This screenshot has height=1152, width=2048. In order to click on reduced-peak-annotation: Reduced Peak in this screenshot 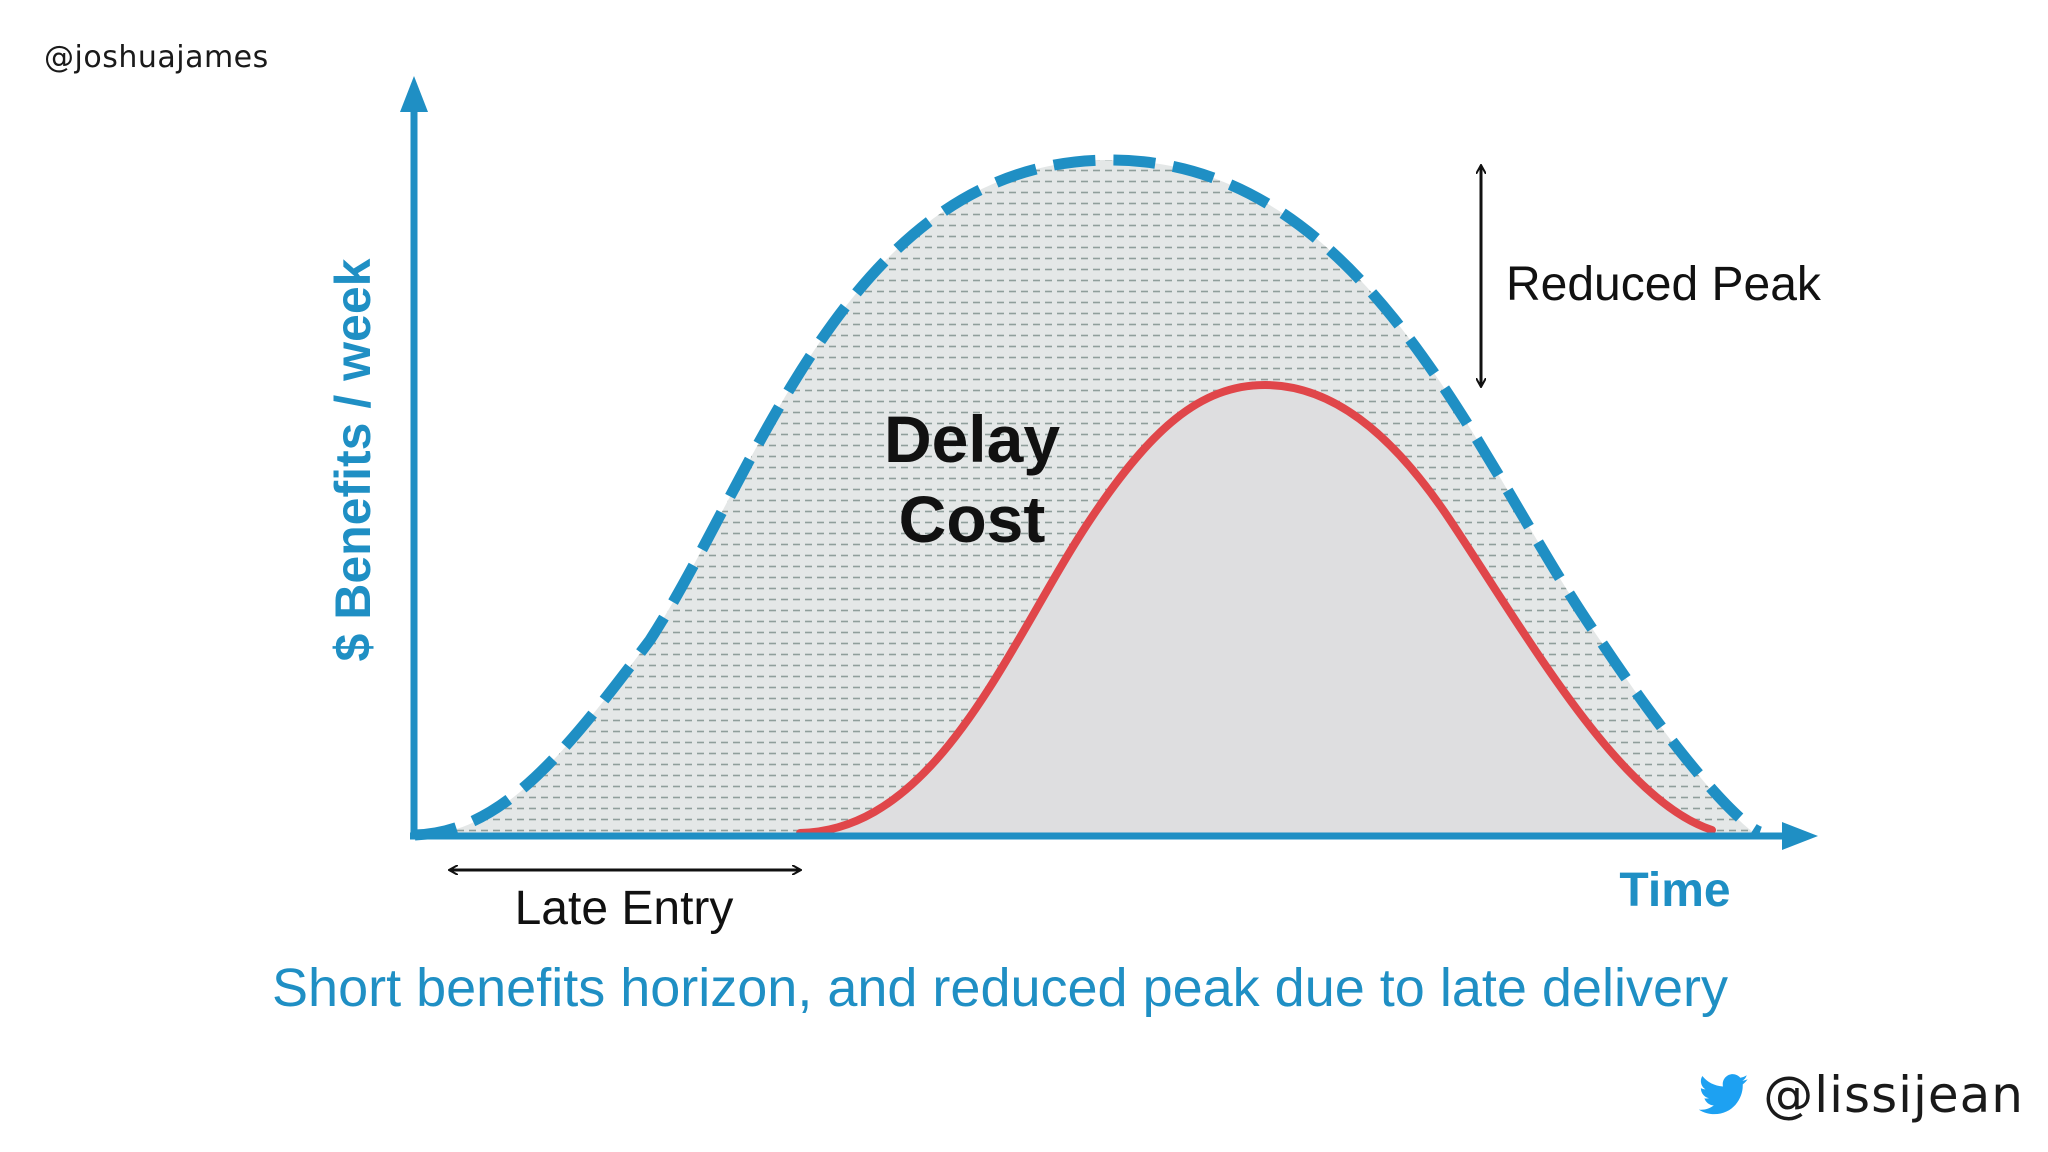, I will do `click(1651, 276)`.